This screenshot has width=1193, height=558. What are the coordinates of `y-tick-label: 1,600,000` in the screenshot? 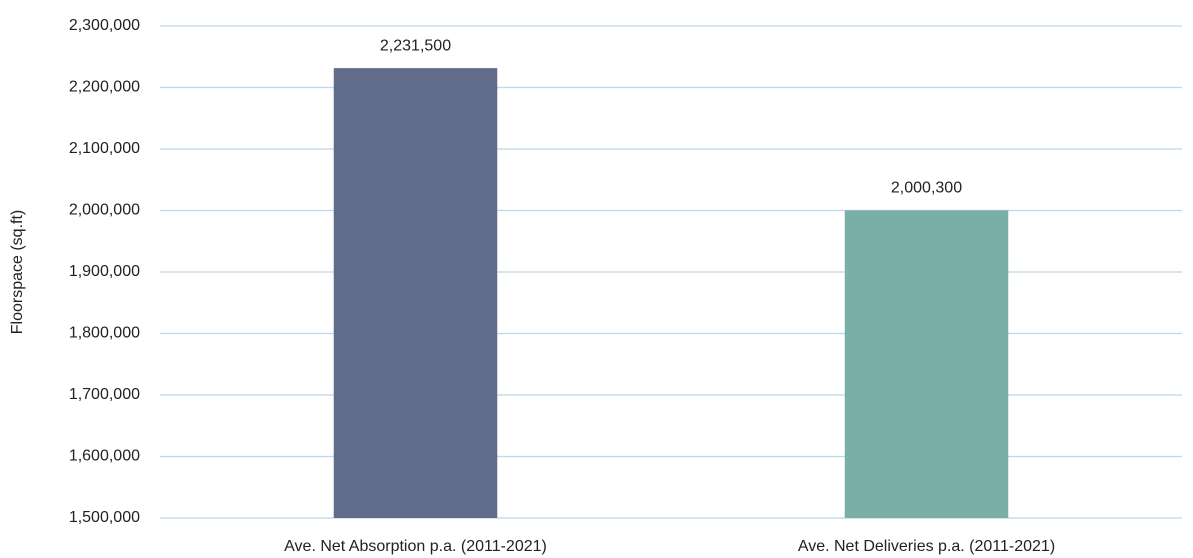 It's located at (104, 456).